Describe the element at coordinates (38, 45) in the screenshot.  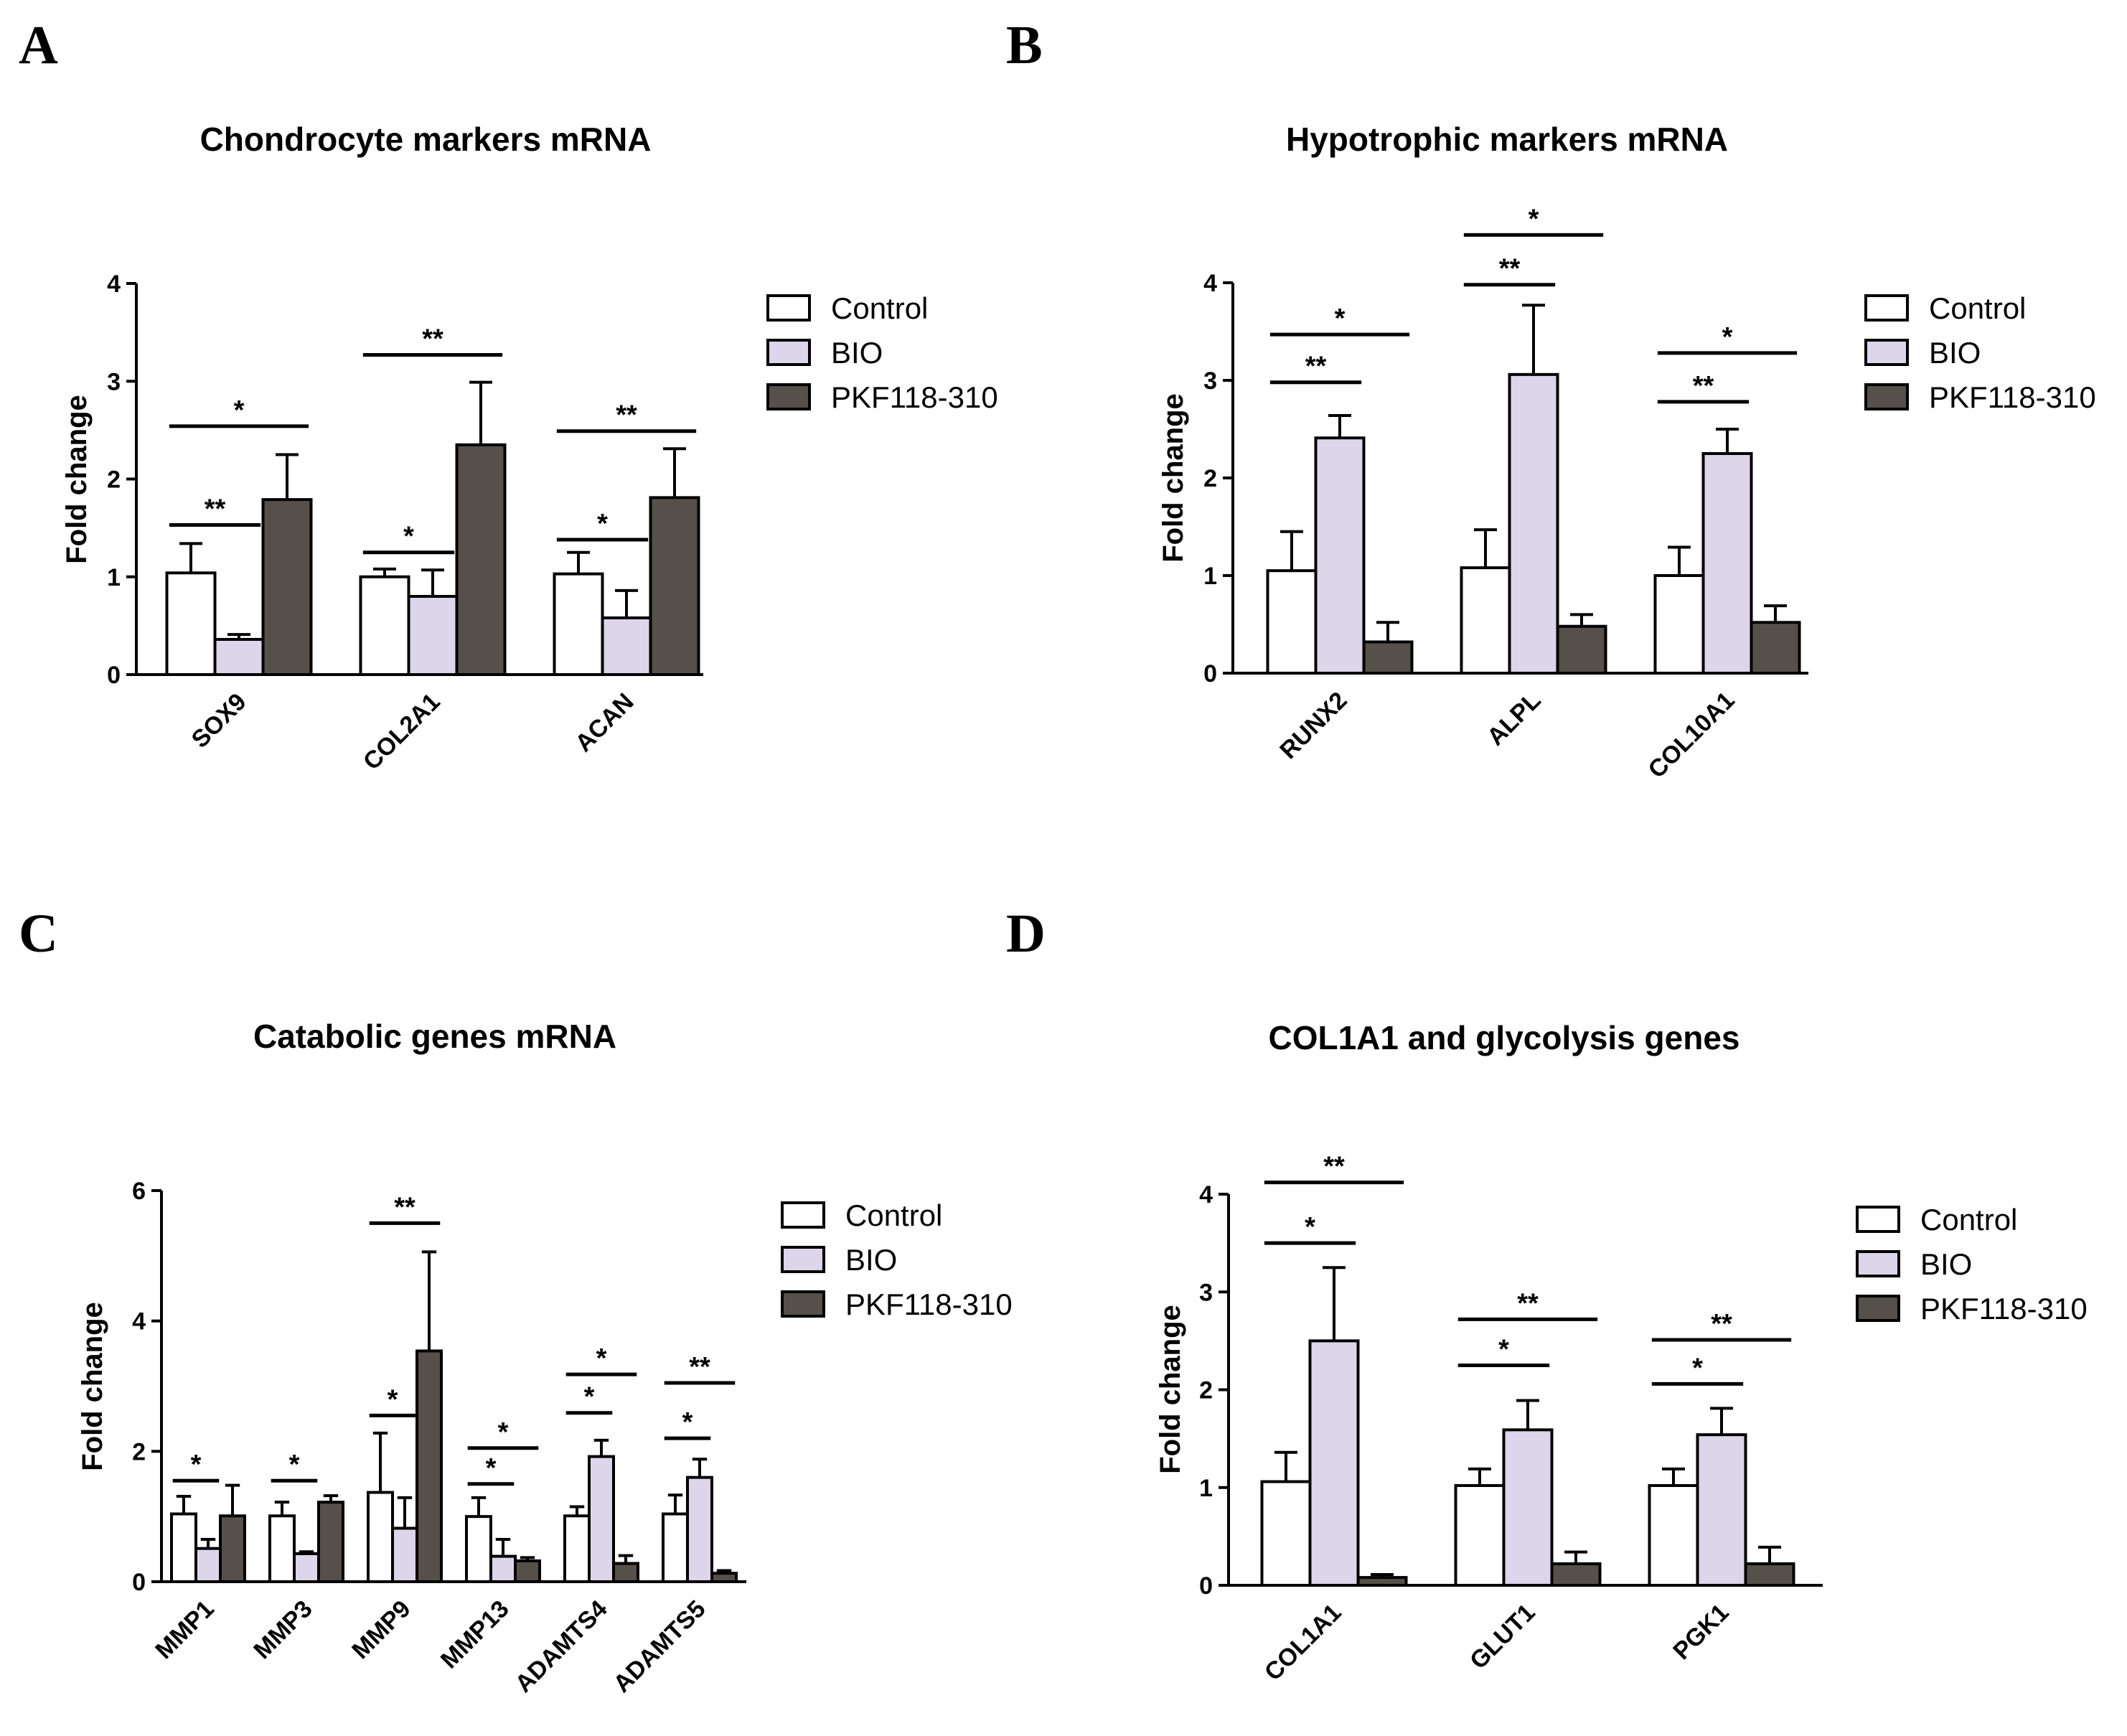
I see `panel-label: A` at that location.